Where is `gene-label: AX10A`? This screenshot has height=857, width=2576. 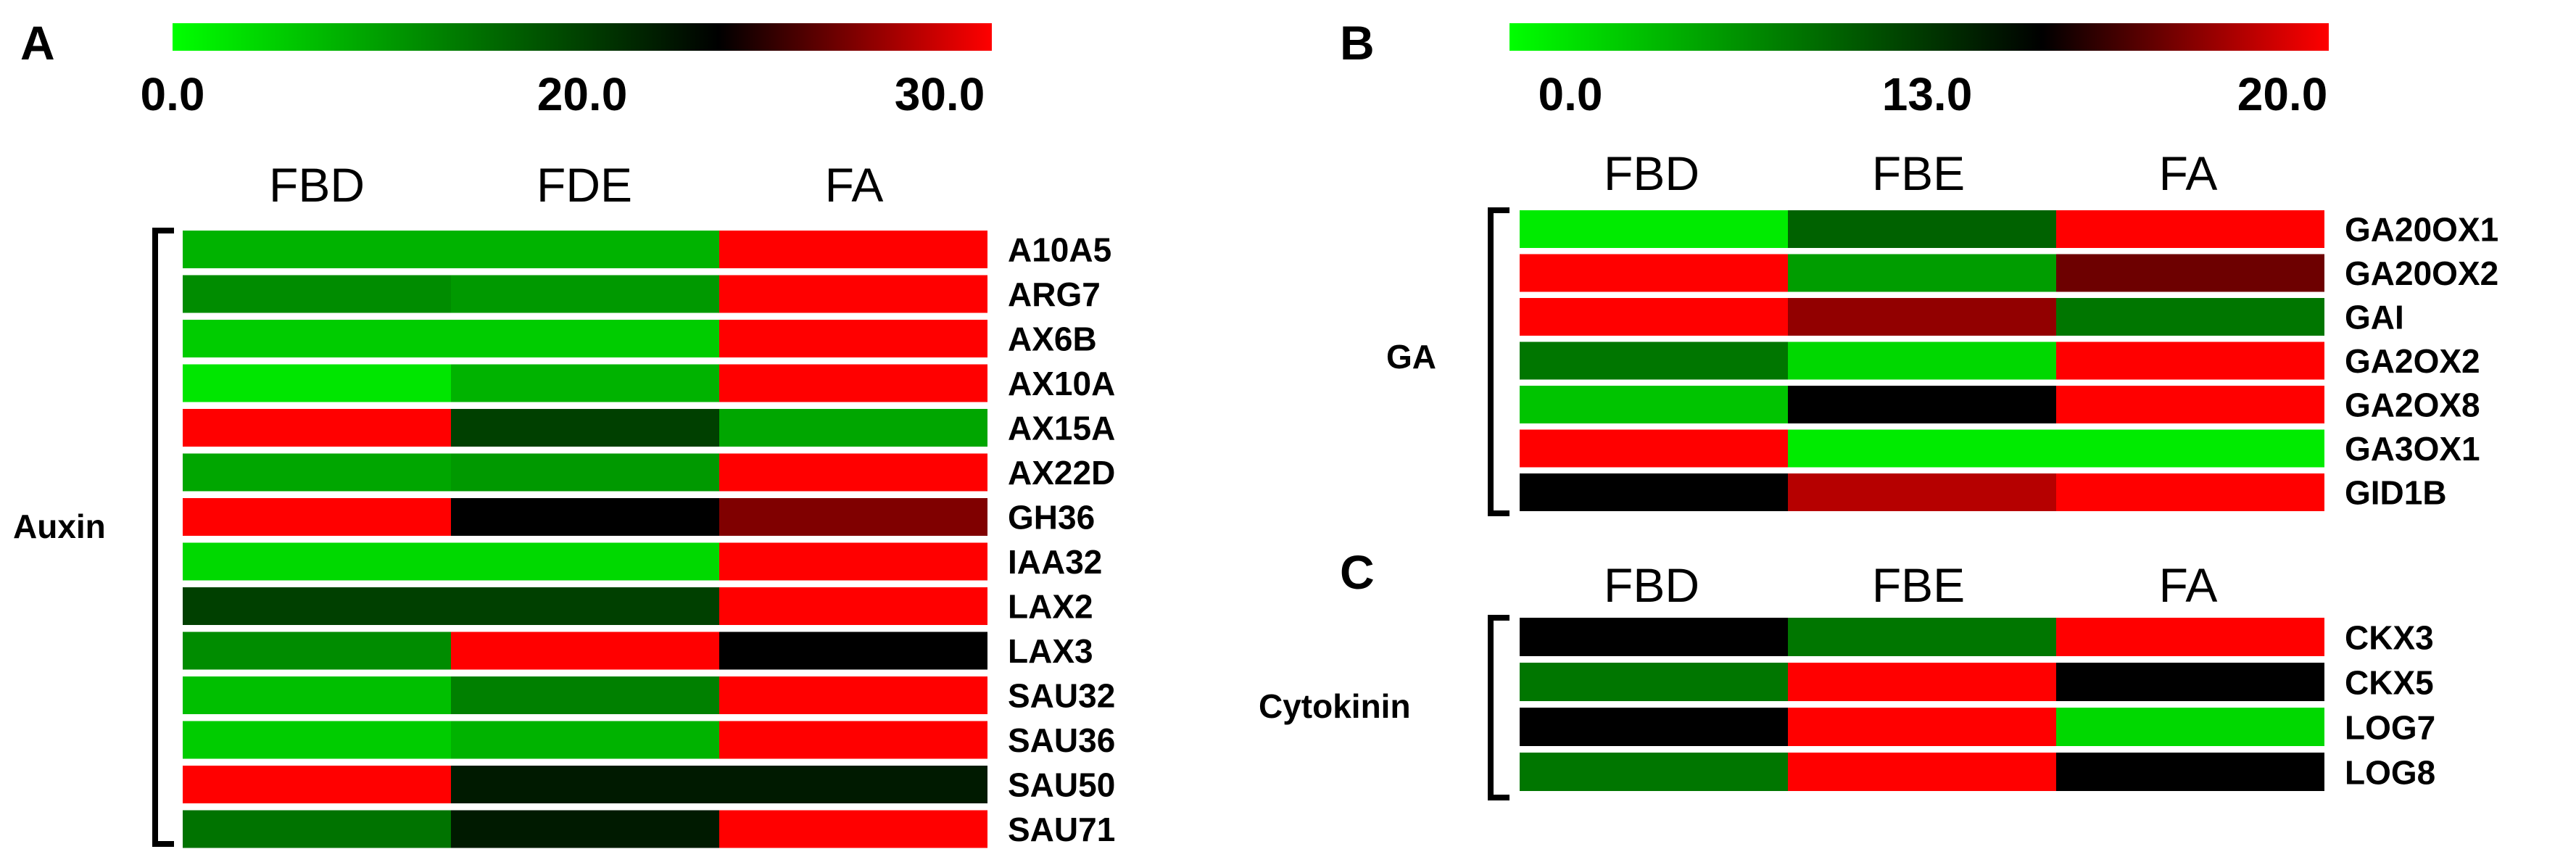
gene-label: AX10A is located at coordinates (1061, 383).